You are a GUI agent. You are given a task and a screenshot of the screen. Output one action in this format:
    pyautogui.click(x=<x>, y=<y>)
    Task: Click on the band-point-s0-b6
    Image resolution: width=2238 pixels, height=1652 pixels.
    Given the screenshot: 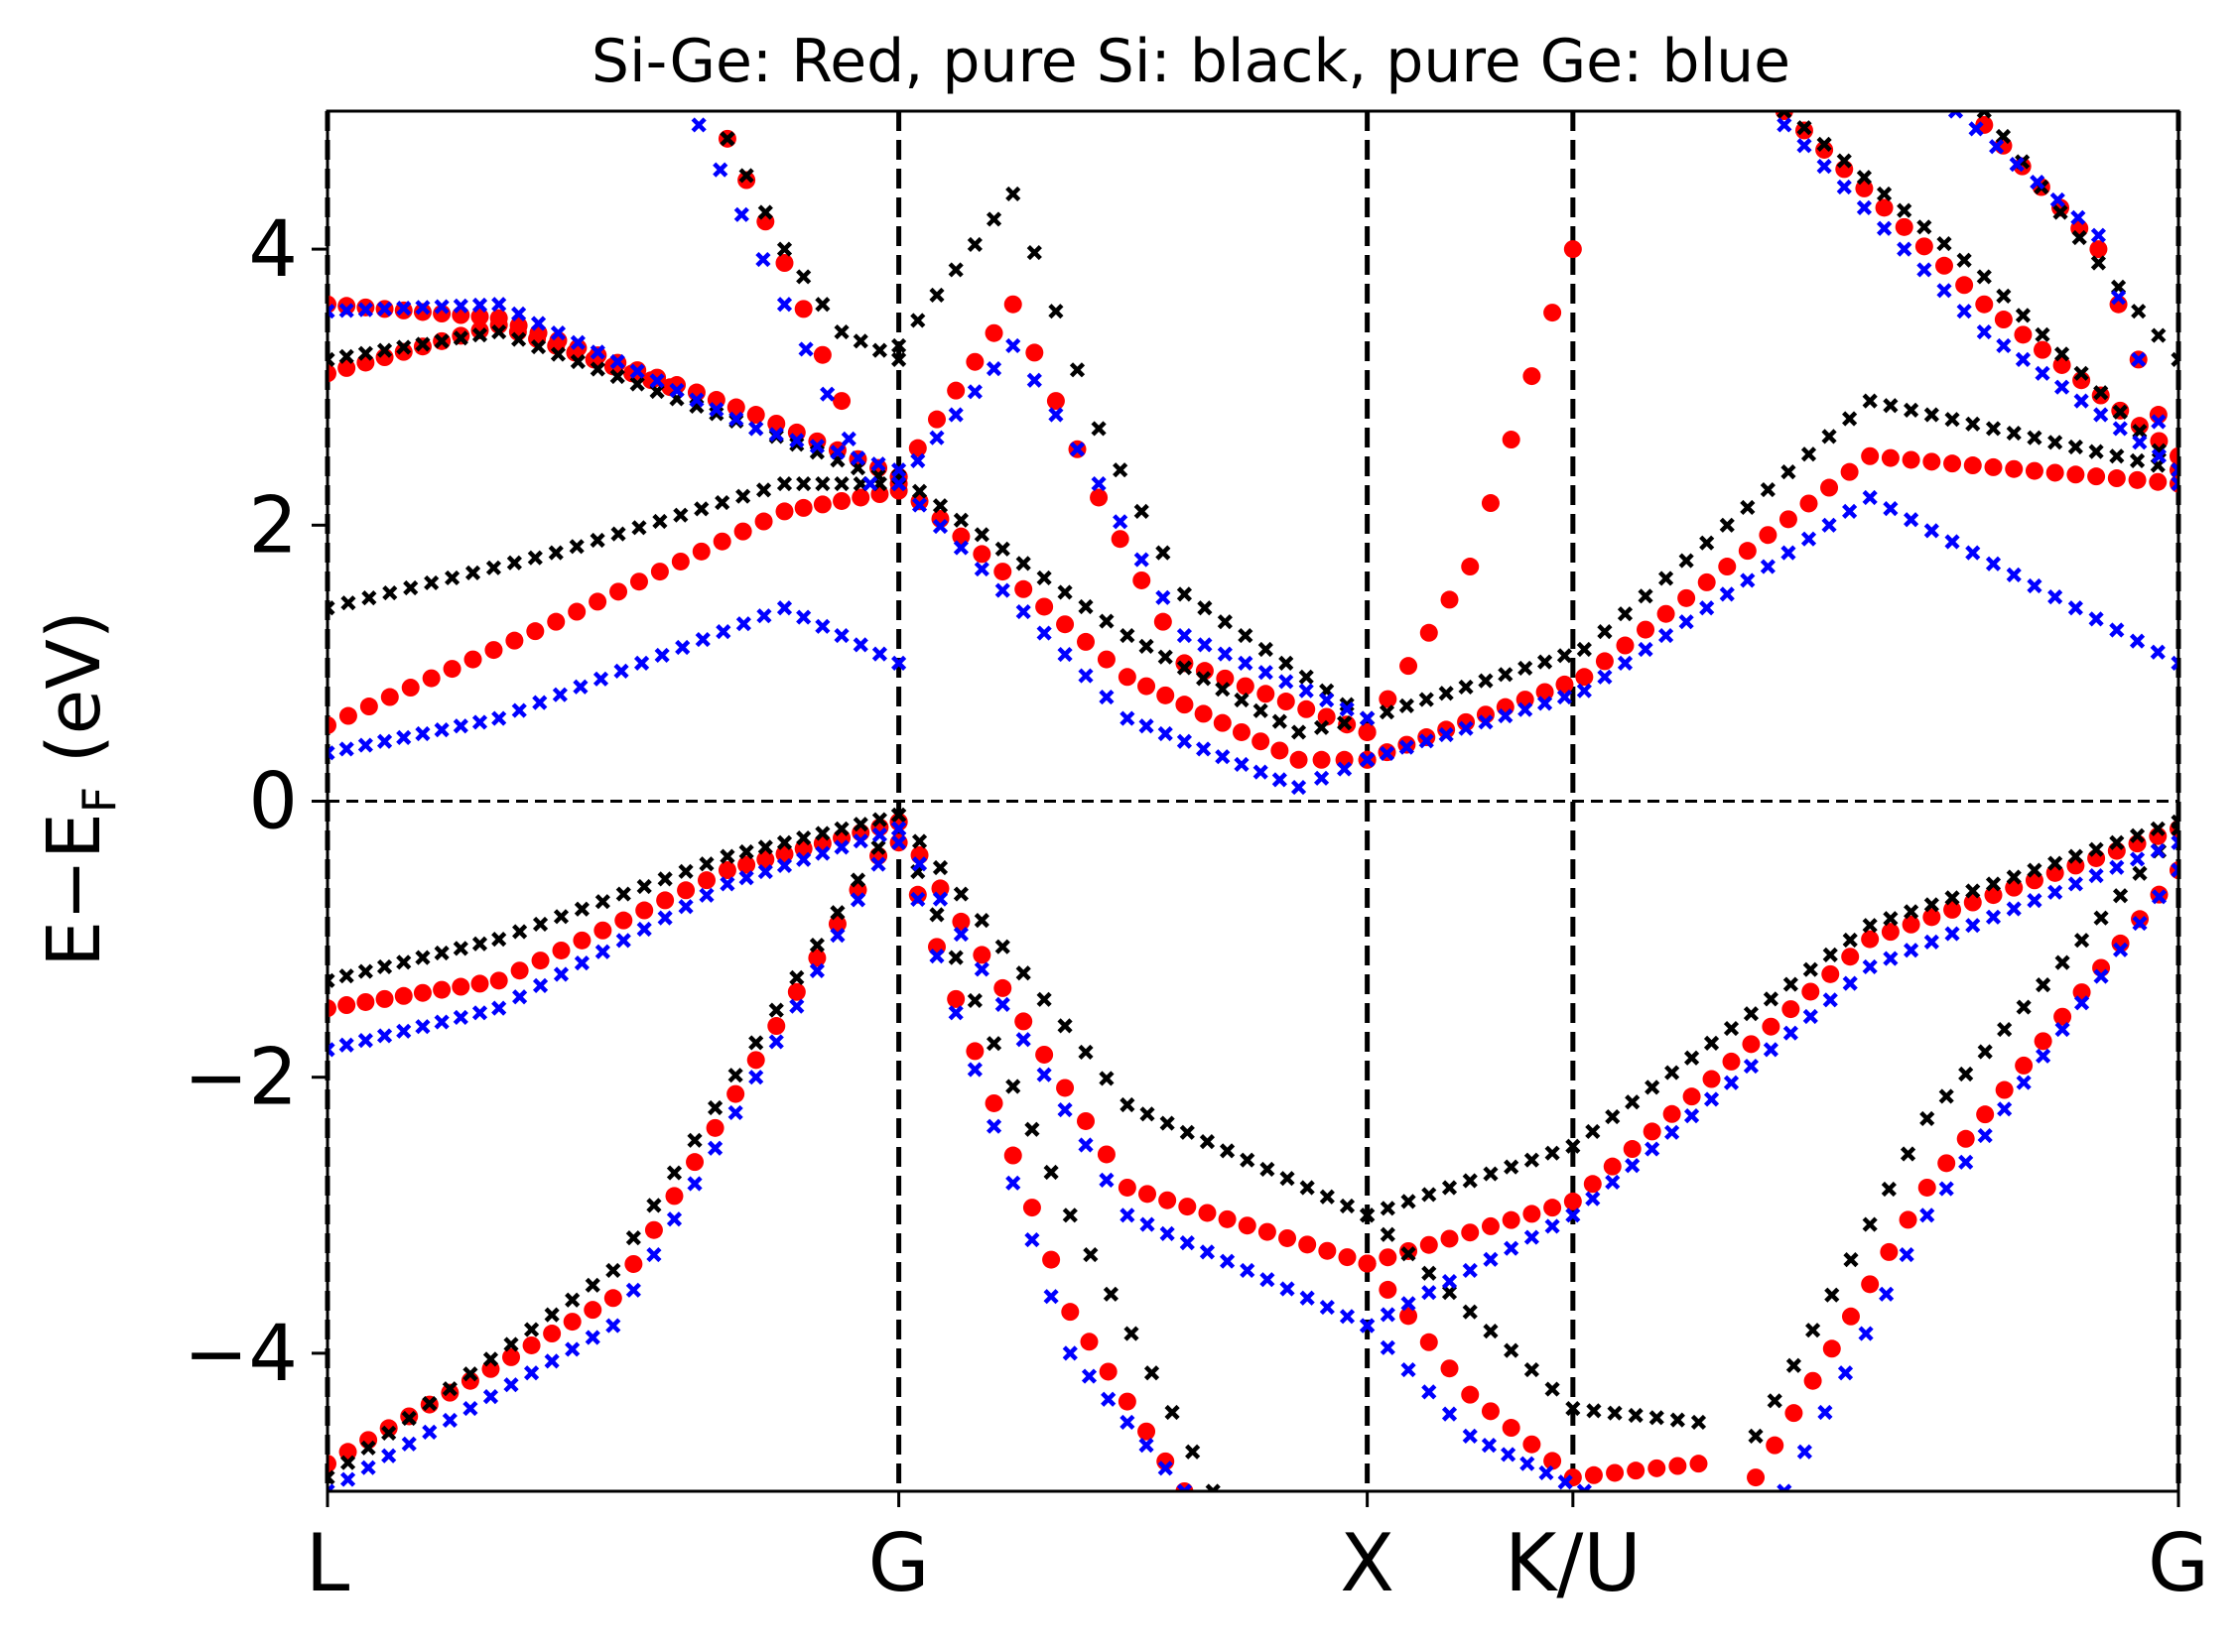 What is the action you would take?
    pyautogui.click(x=1207, y=1213)
    